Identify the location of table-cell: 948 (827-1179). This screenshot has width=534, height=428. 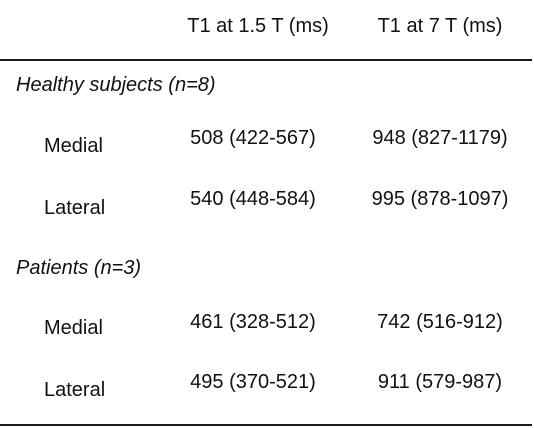
(440, 138).